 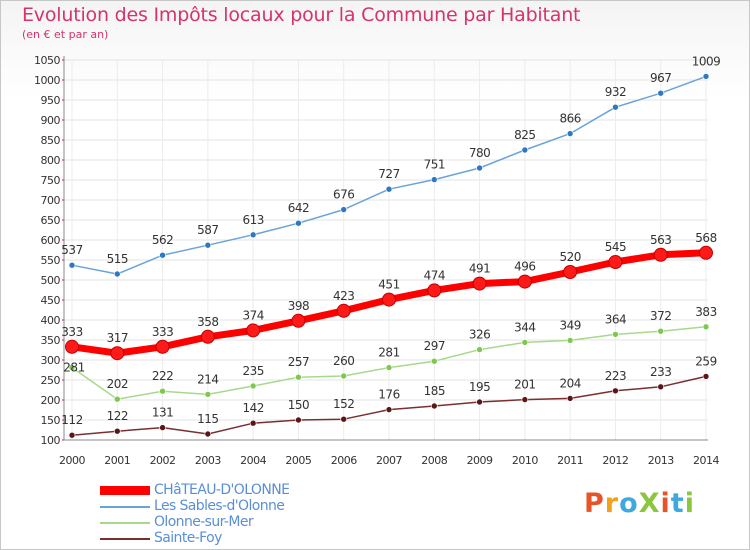 What do you see at coordinates (51, 260) in the screenshot?
I see `y-tick-label: 550` at bounding box center [51, 260].